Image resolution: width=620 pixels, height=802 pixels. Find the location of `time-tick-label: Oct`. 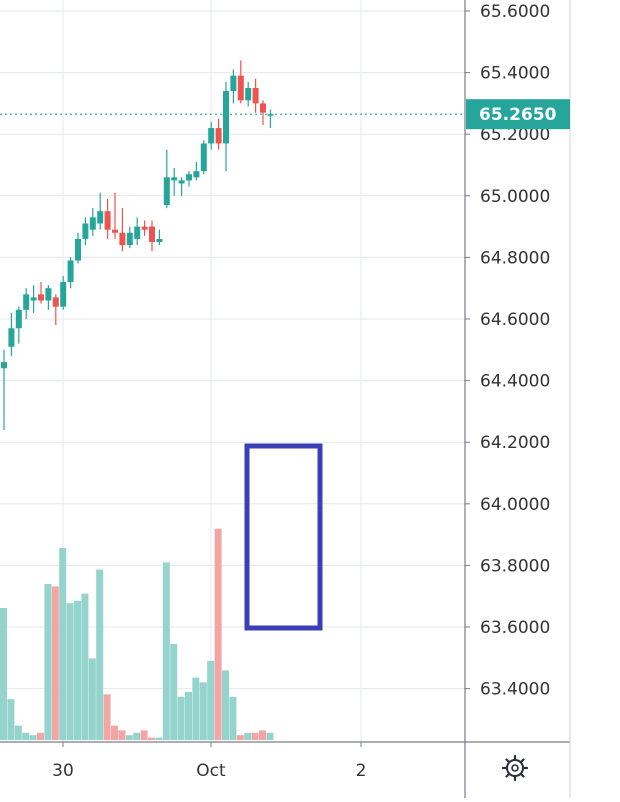

time-tick-label: Oct is located at coordinates (211, 771).